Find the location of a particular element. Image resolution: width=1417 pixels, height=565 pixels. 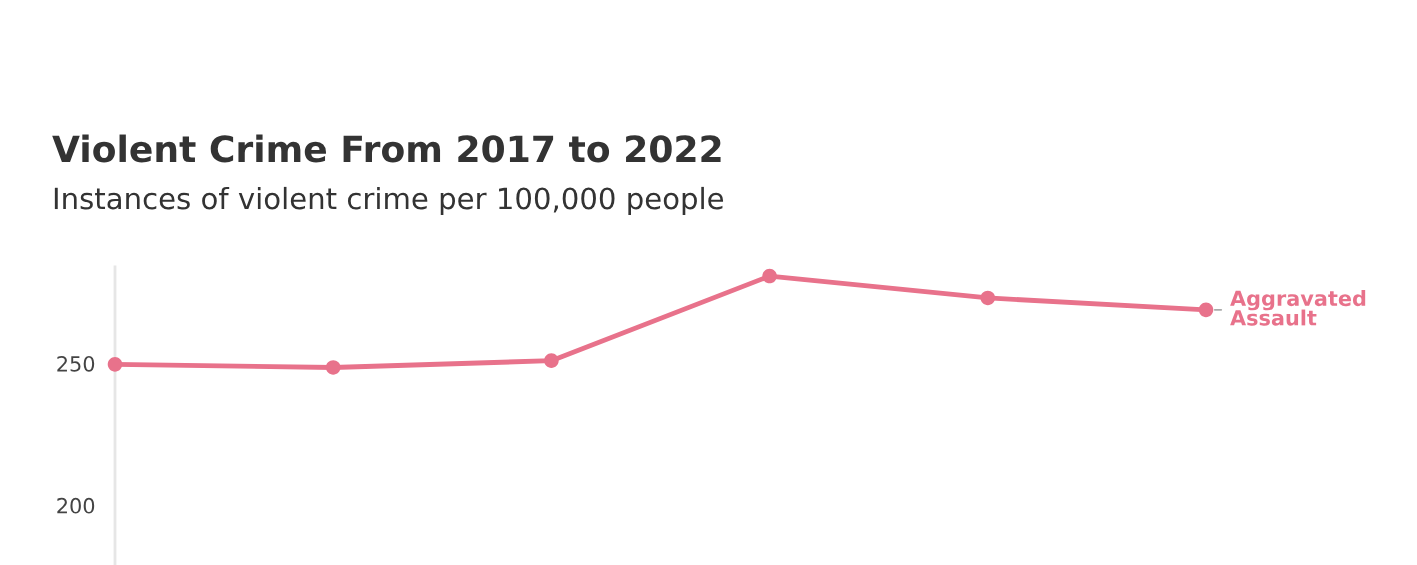

y-tick-label: 250 is located at coordinates (76, 363).